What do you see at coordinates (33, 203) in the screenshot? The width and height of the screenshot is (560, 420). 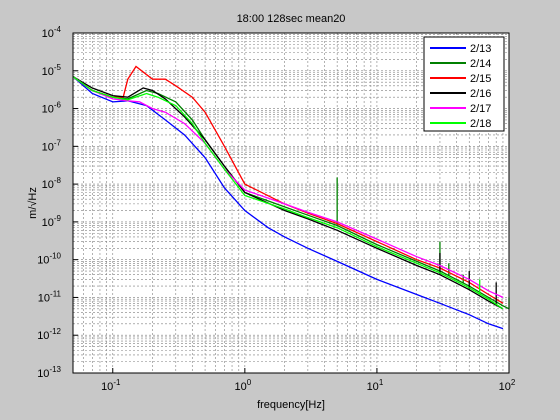 I see `y-axis-label: m/√Hz` at bounding box center [33, 203].